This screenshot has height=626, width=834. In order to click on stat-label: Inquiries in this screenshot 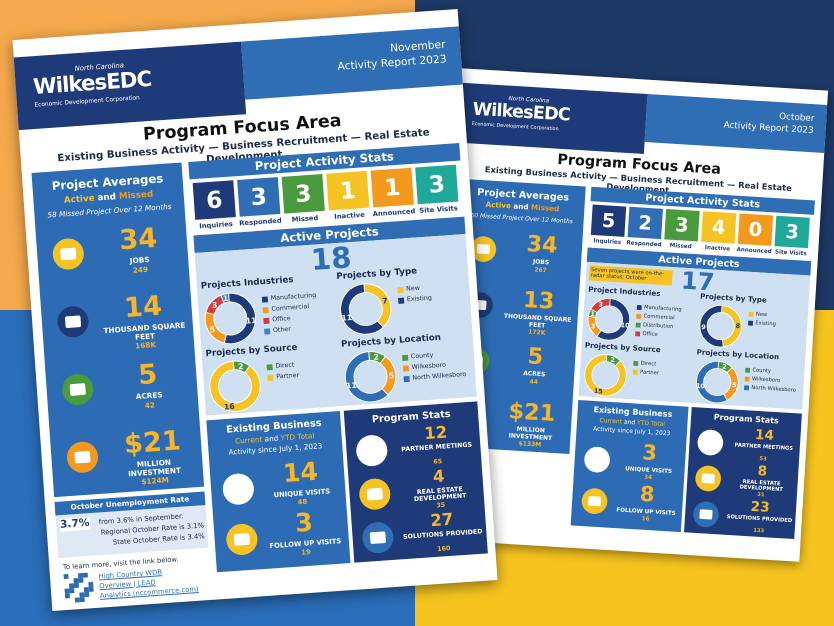, I will do `click(216, 225)`.